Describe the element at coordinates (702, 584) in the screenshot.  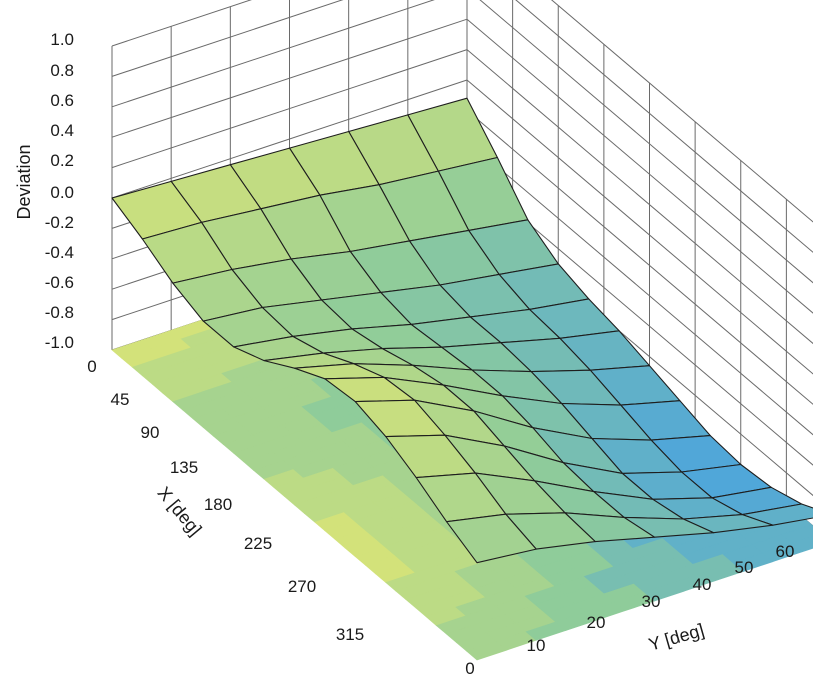
I see `y-tick-label: 40` at that location.